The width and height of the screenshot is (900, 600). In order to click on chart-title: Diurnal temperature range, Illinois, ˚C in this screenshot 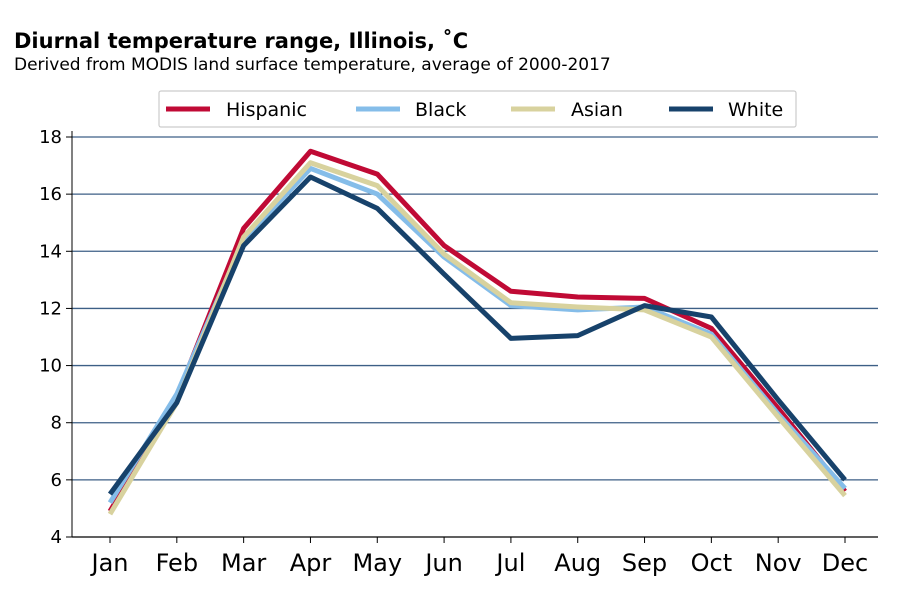, I will do `click(241, 41)`.